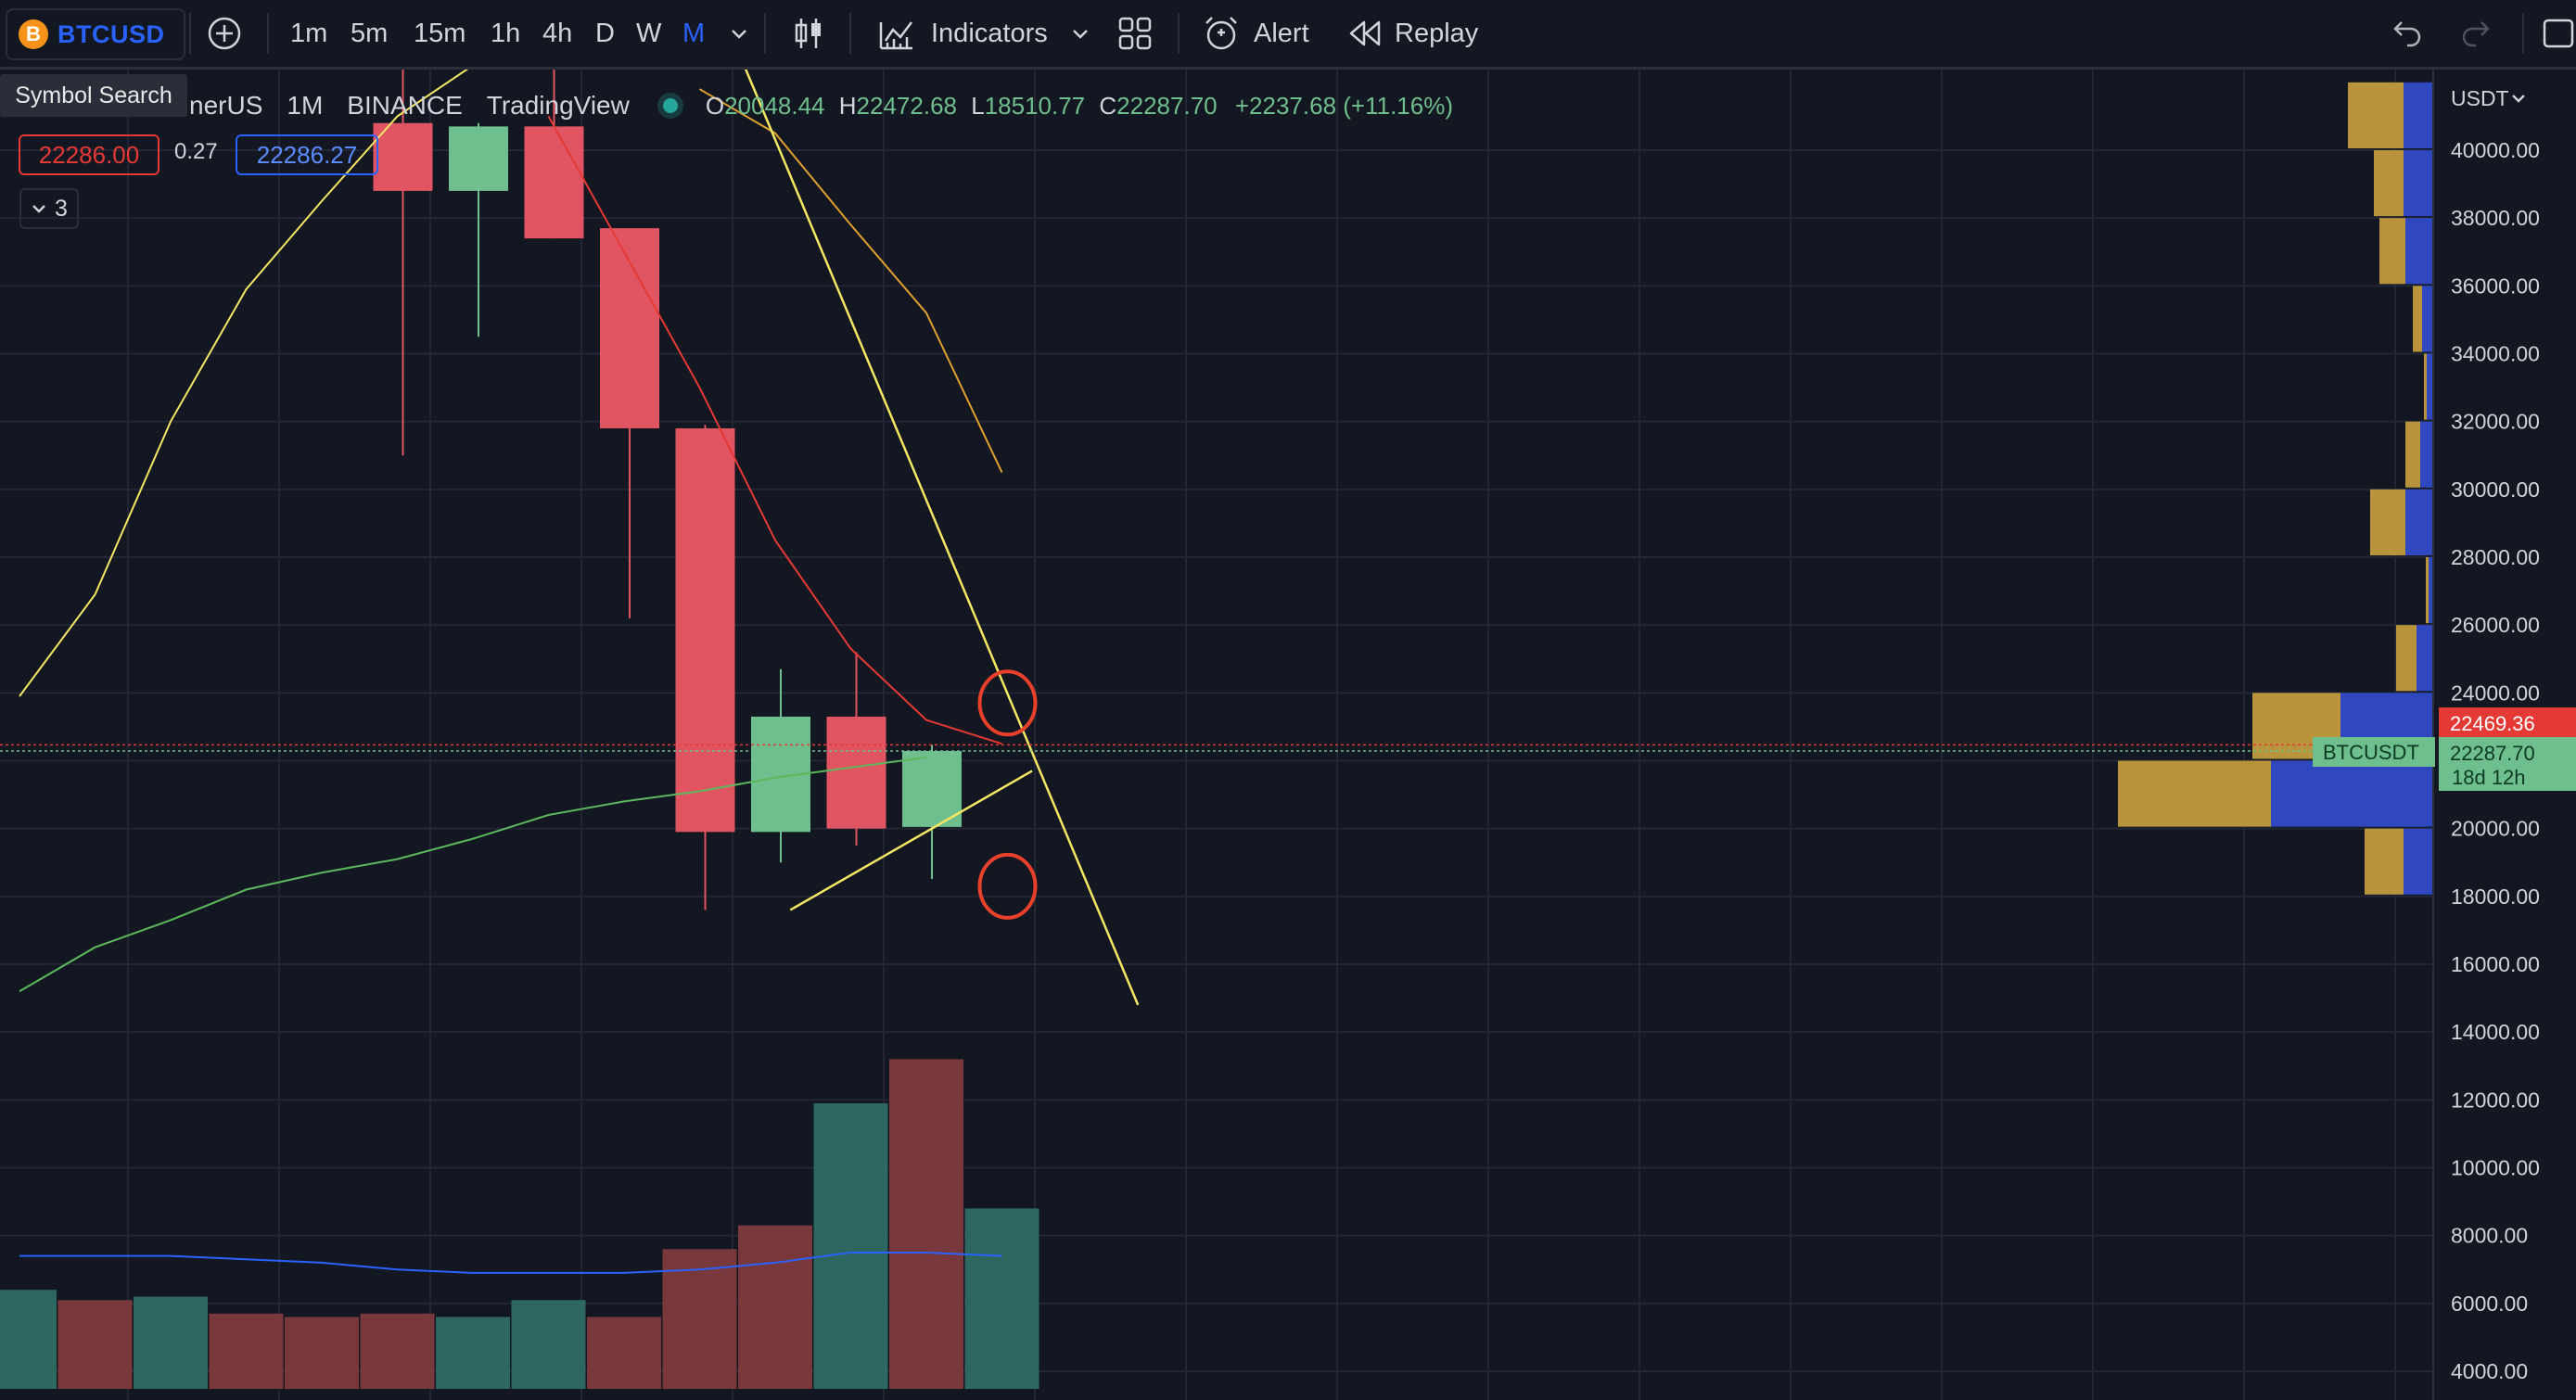  I want to click on annotations, so click(1008, 794).